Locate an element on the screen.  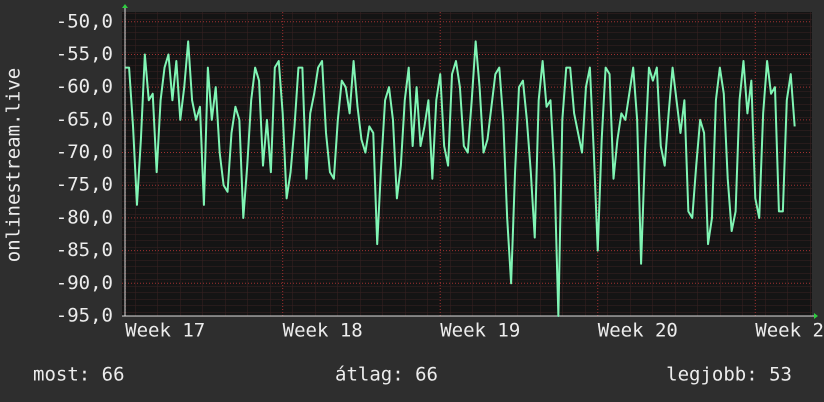
y-tick-label: -55,0 is located at coordinates (84, 54).